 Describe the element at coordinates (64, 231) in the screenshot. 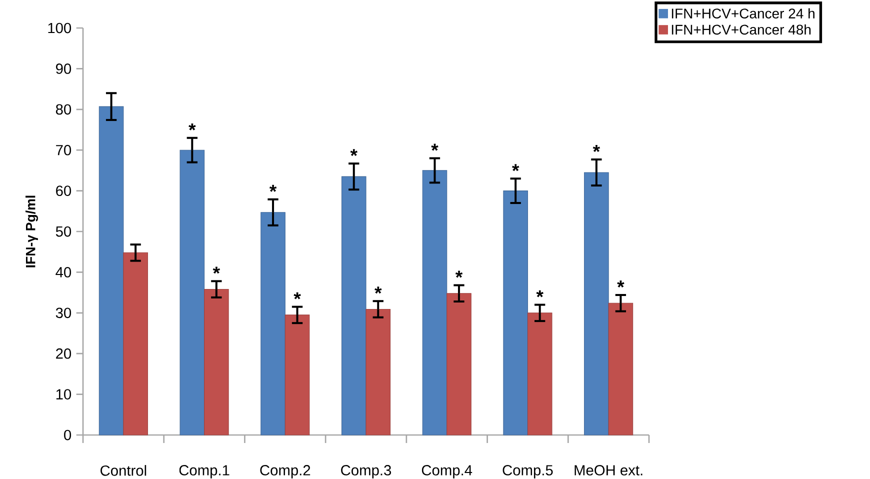

I see `y-tick-label: 50` at that location.